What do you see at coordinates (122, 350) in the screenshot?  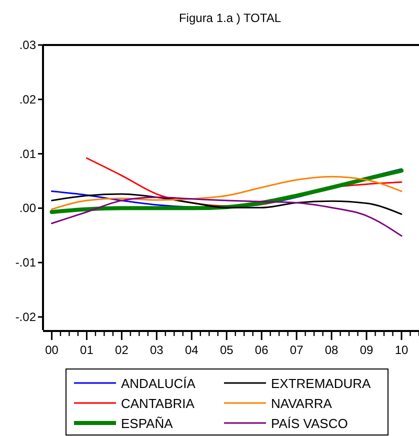 I see `x-tick-label: 02` at bounding box center [122, 350].